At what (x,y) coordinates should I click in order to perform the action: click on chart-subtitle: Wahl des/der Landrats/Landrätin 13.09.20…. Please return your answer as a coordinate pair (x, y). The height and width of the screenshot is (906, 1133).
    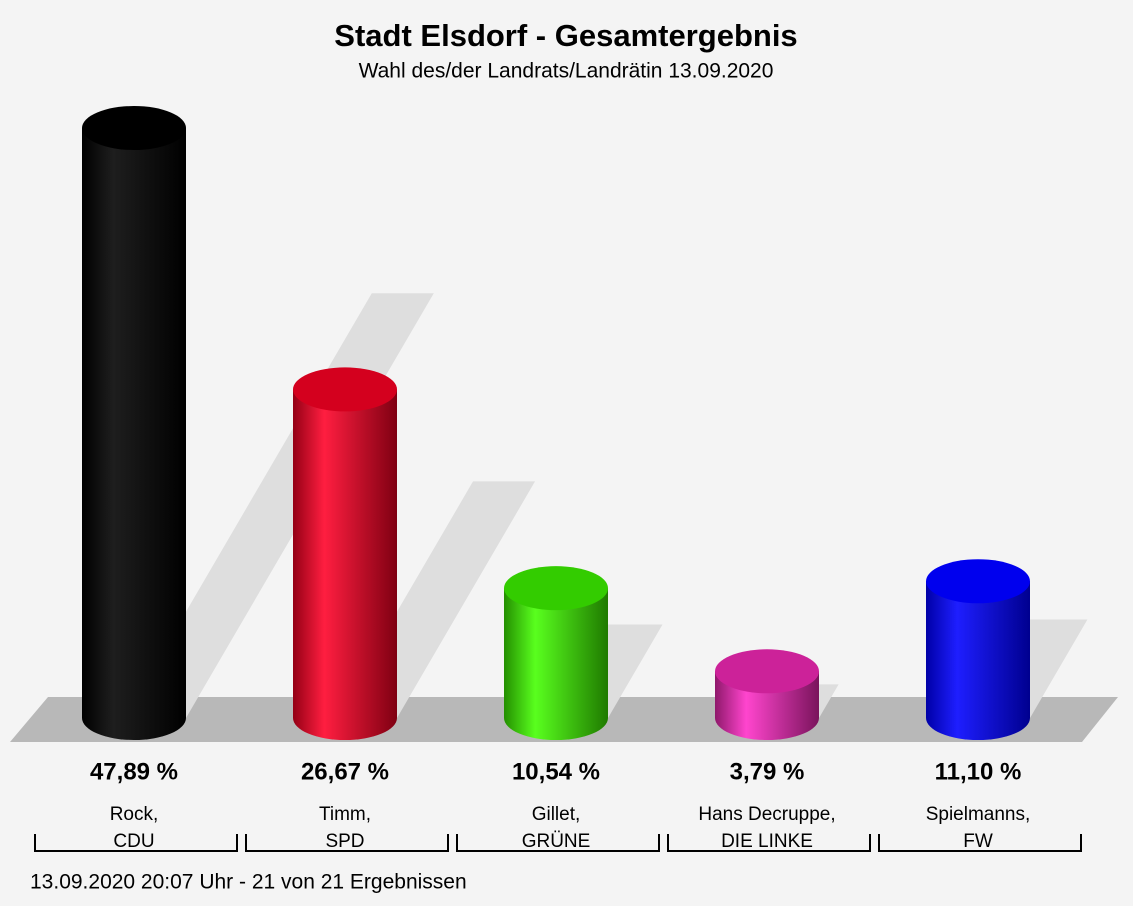
    Looking at the image, I should click on (566, 71).